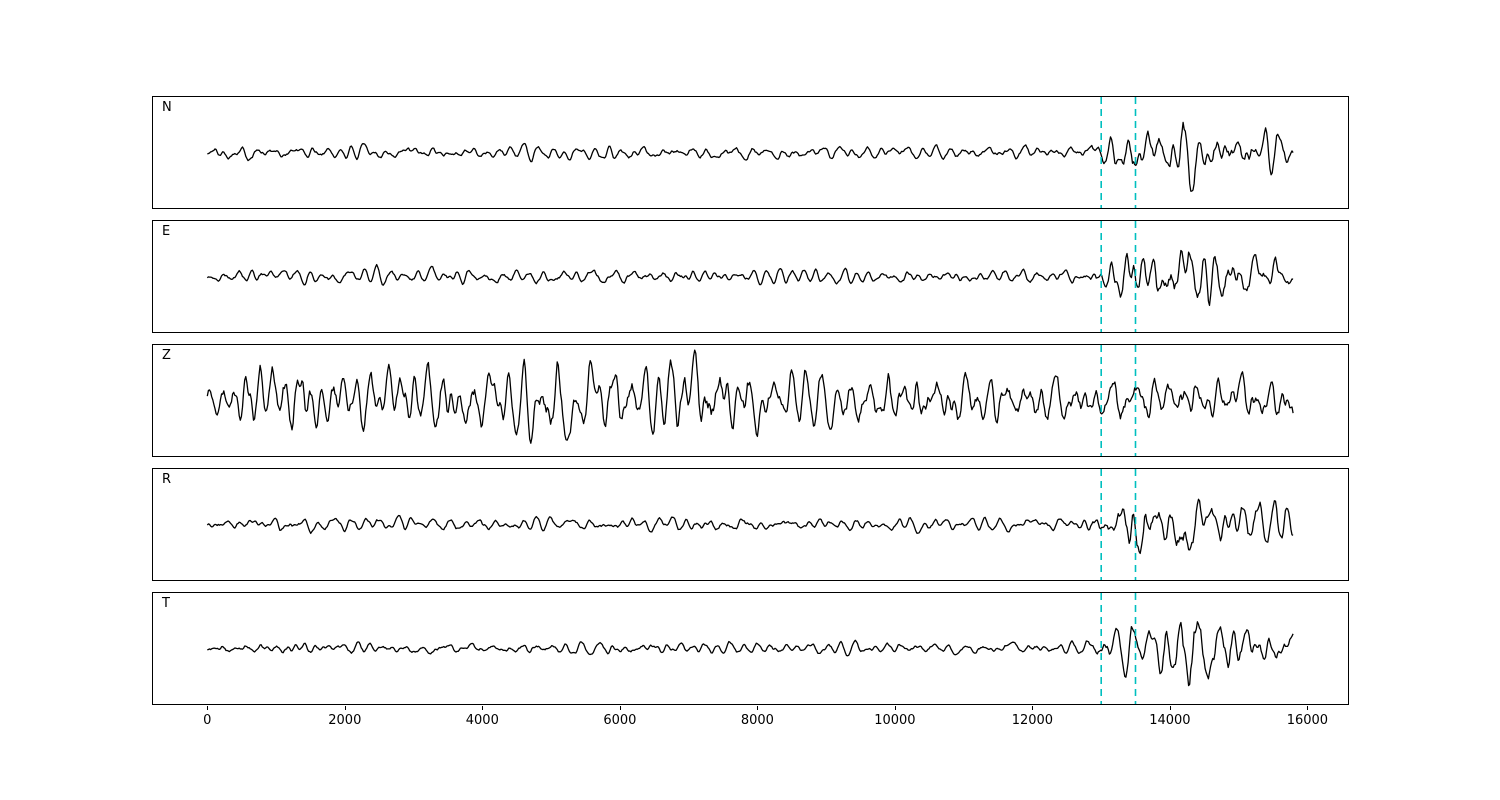  What do you see at coordinates (1032, 720) in the screenshot?
I see `x-tick-label: 12000` at bounding box center [1032, 720].